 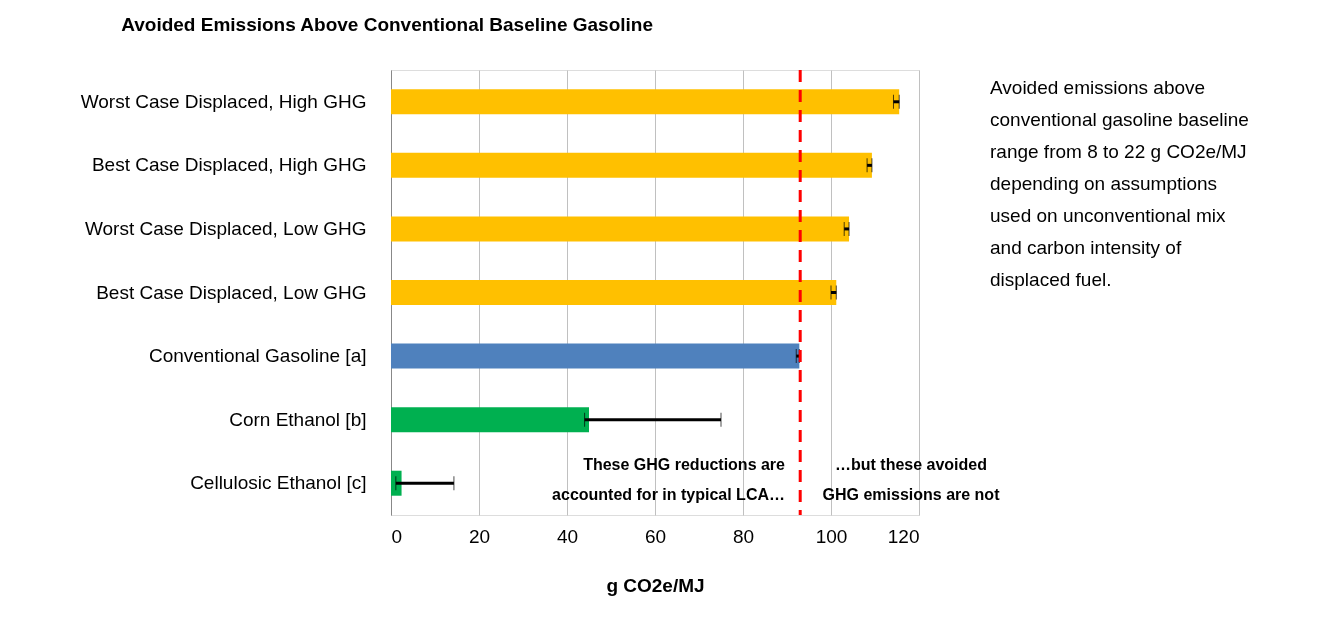 What do you see at coordinates (911, 479) in the screenshot?
I see `annotation: …but these avoided GHG emissions are not` at bounding box center [911, 479].